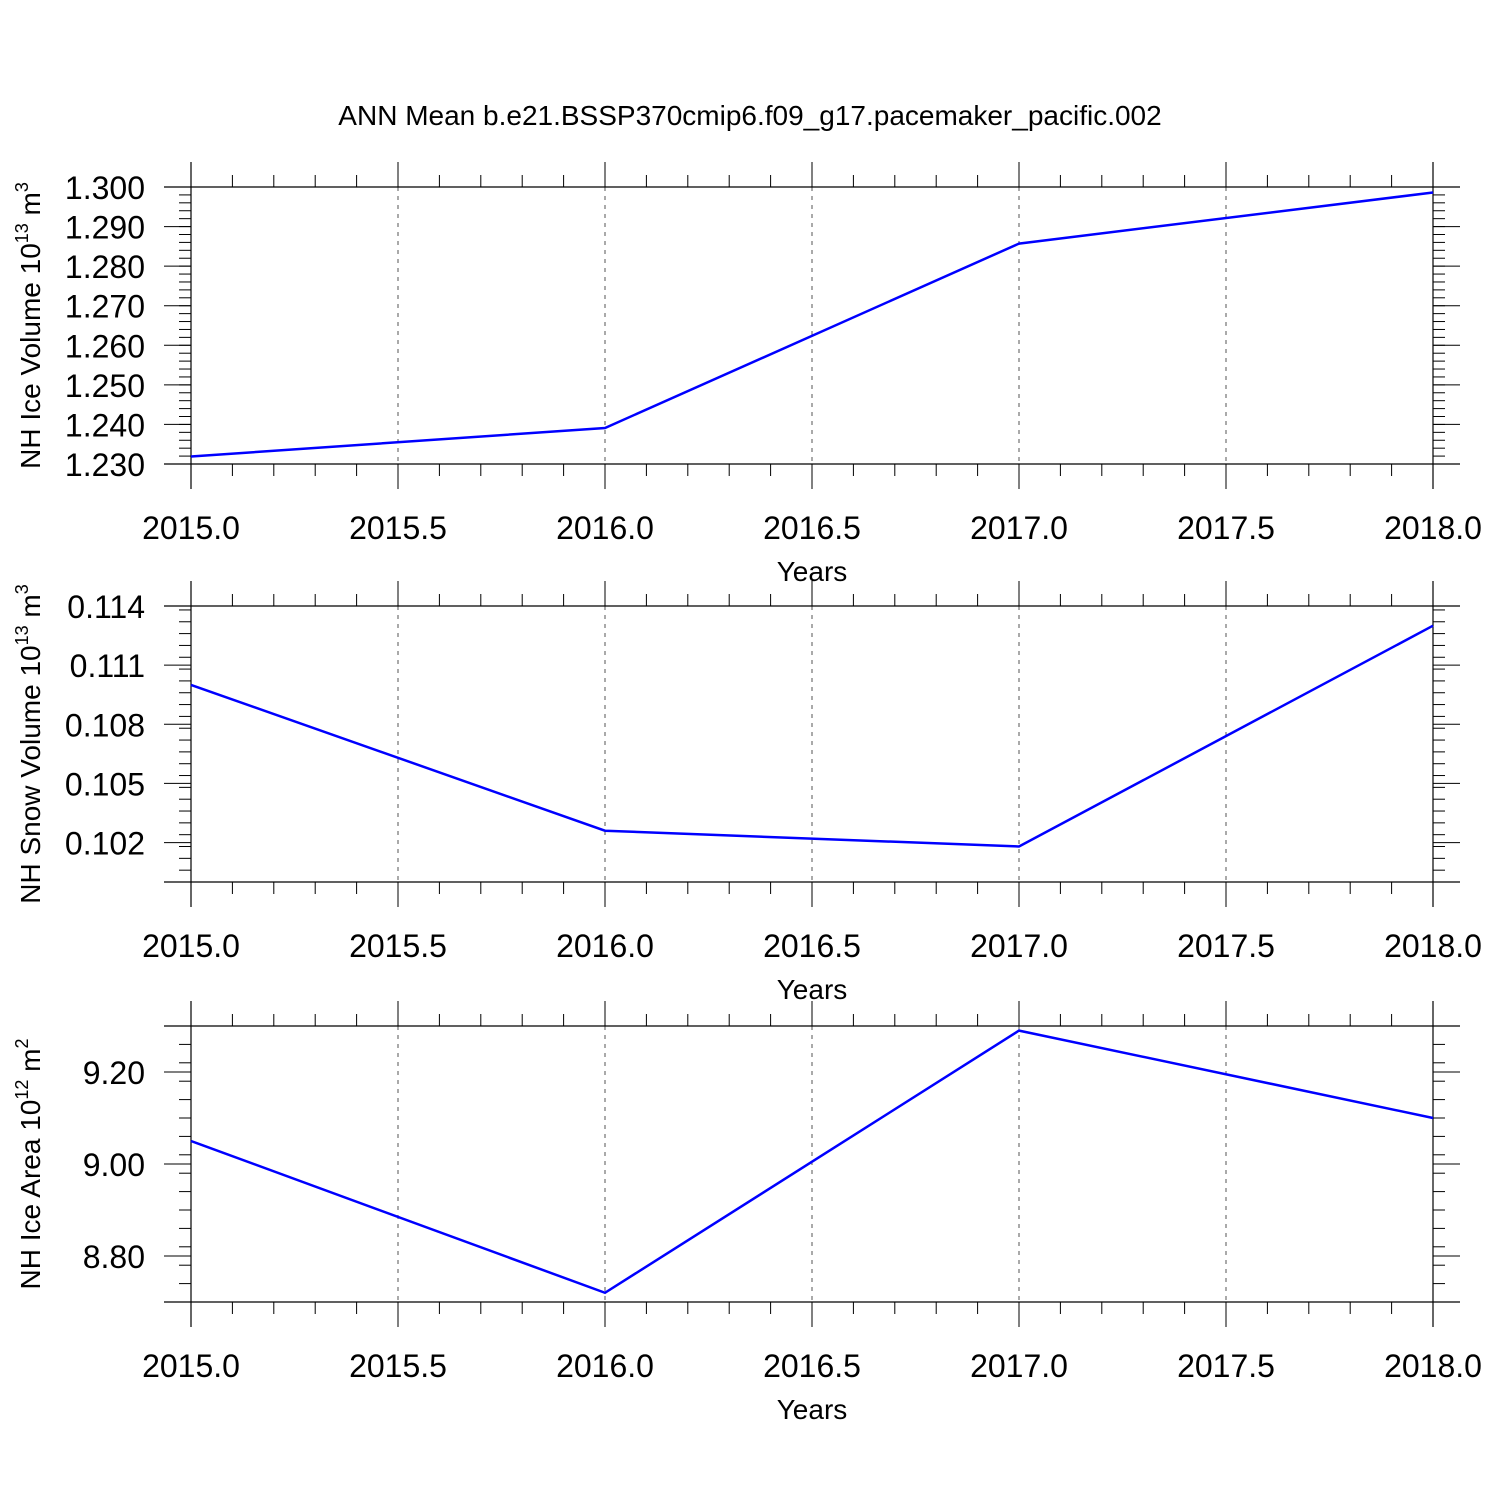 Image resolution: width=1500 pixels, height=1505 pixels. What do you see at coordinates (30, 356) in the screenshot?
I see `y-axis-label-base: NH Ice Volume 10` at bounding box center [30, 356].